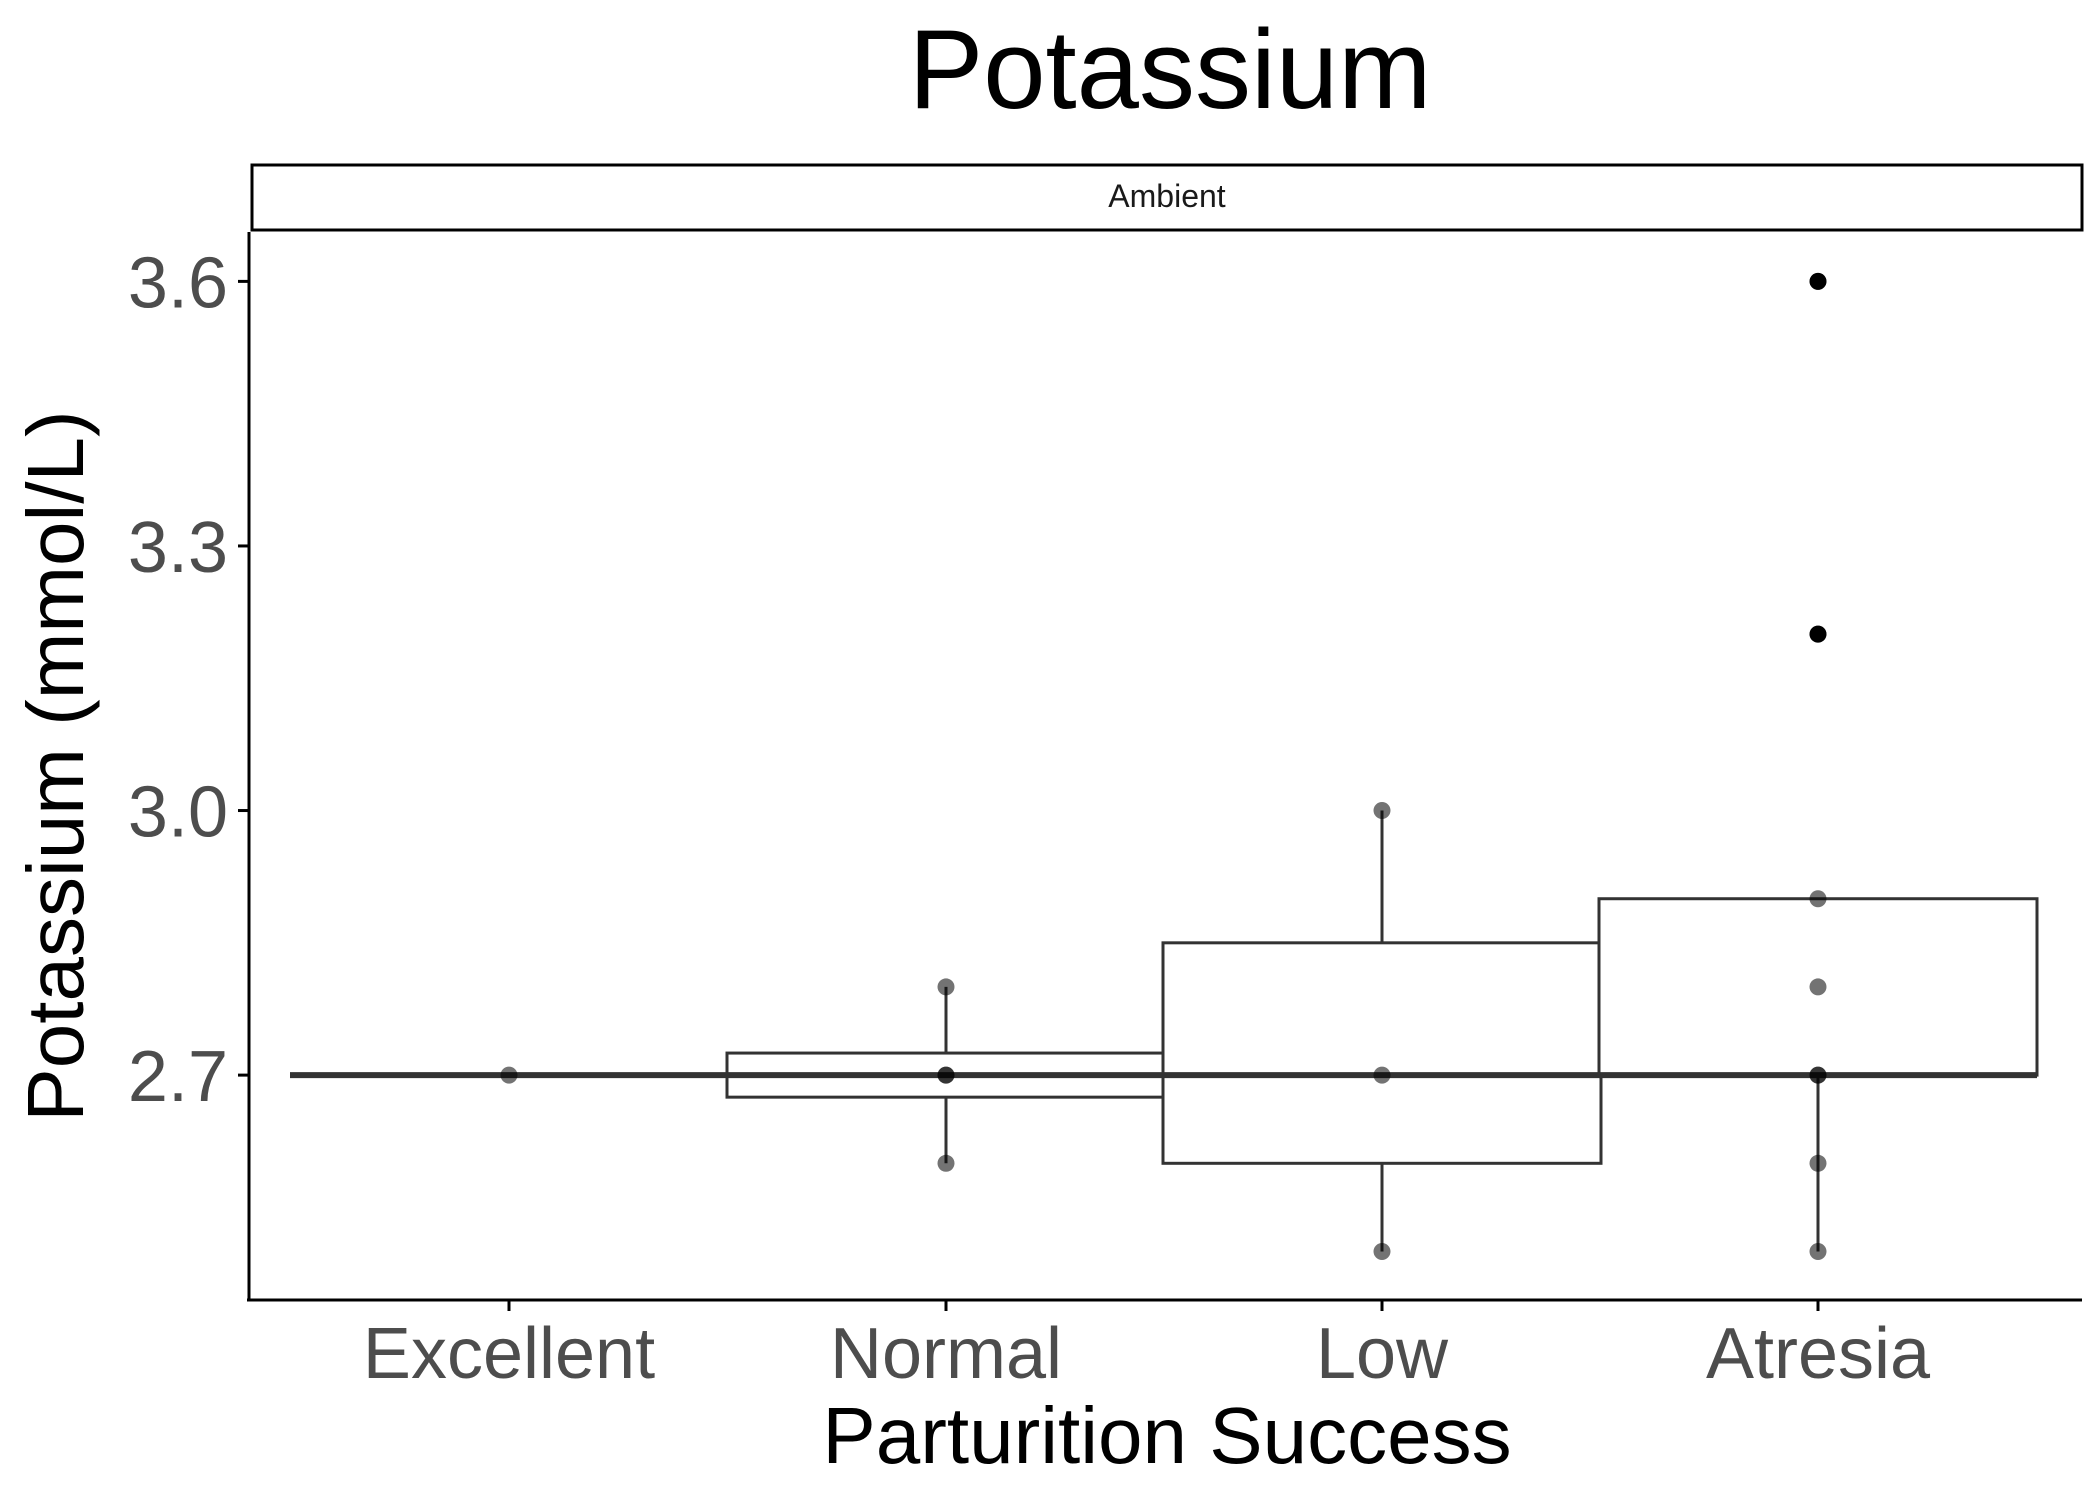 The image size is (2100, 1499). Describe the element at coordinates (1170, 69) in the screenshot. I see `chart-title: Potassium` at that location.